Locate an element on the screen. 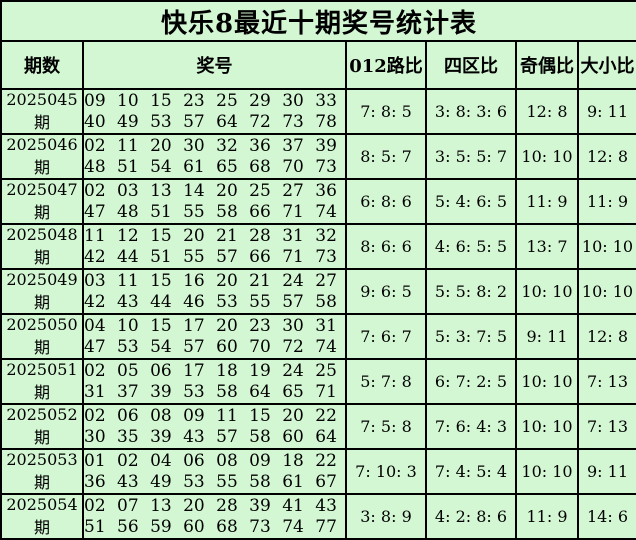  zone4-cell: 4: 2: 8: 6 is located at coordinates (471, 516).